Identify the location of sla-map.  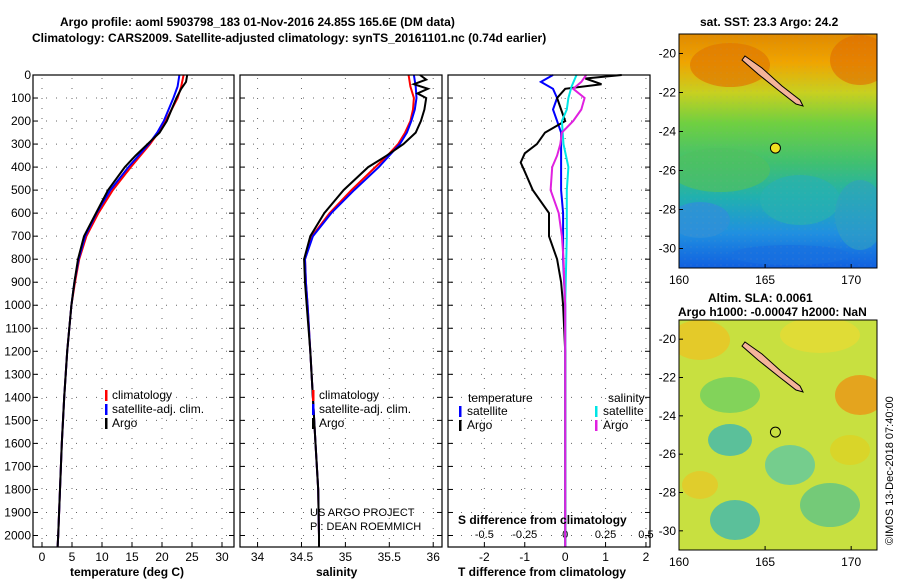
(778, 435).